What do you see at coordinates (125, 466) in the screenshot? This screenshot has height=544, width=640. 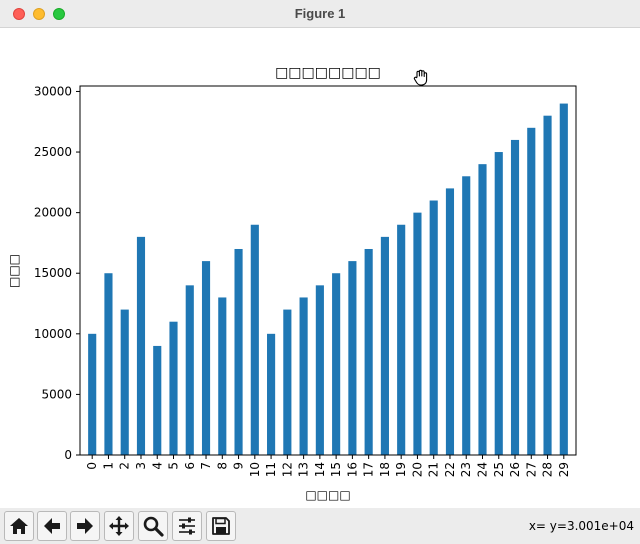 I see `x-tick-label: 2` at bounding box center [125, 466].